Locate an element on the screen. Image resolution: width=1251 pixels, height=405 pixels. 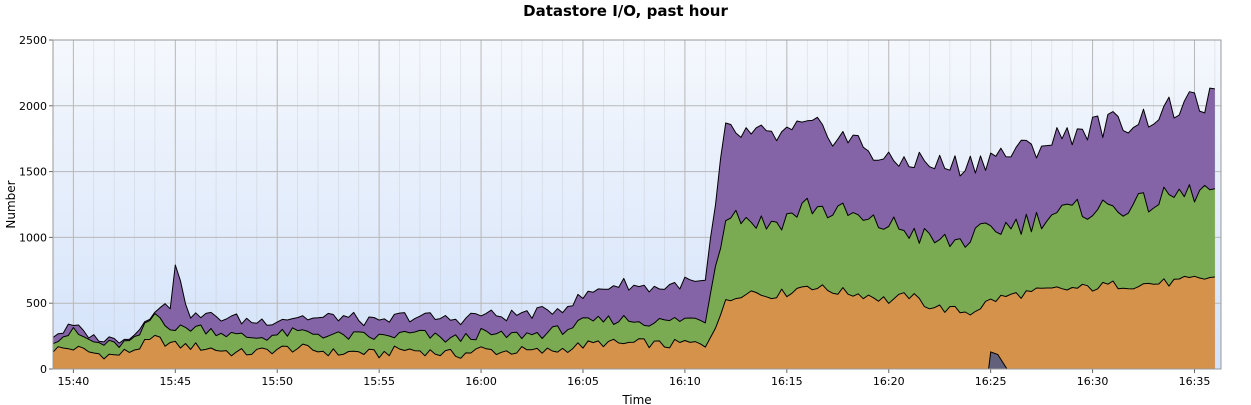
x-tick-label: 16:20 is located at coordinates (889, 381).